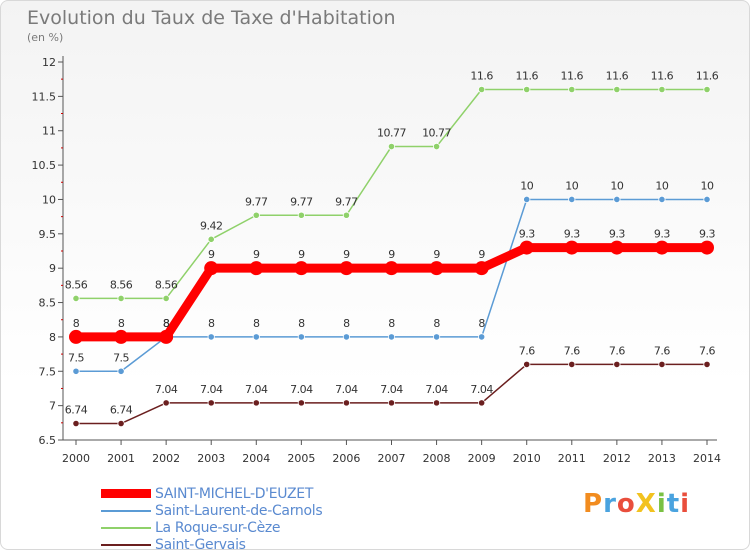 Image resolution: width=750 pixels, height=550 pixels. What do you see at coordinates (211, 458) in the screenshot?
I see `x-tick-label: 2003` at bounding box center [211, 458].